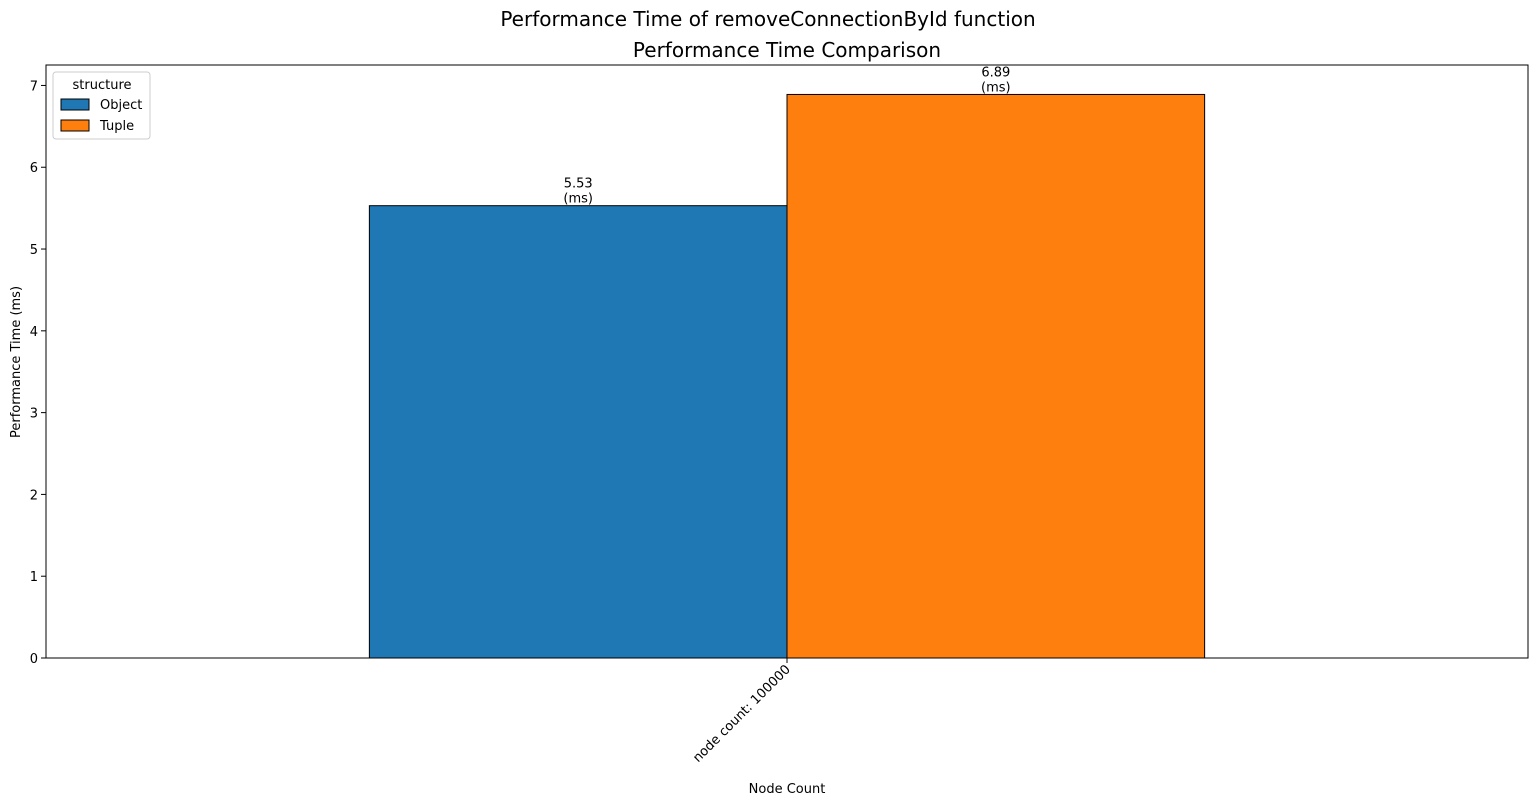 The image size is (1536, 810). What do you see at coordinates (34, 250) in the screenshot?
I see `y-tick-label: 5` at bounding box center [34, 250].